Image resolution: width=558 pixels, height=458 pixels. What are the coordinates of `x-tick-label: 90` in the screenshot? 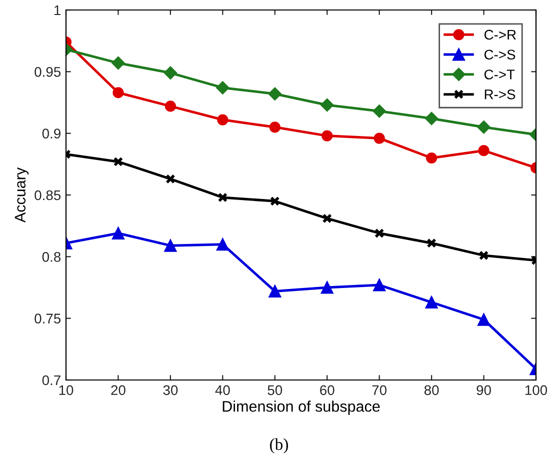 It's located at (483, 390).